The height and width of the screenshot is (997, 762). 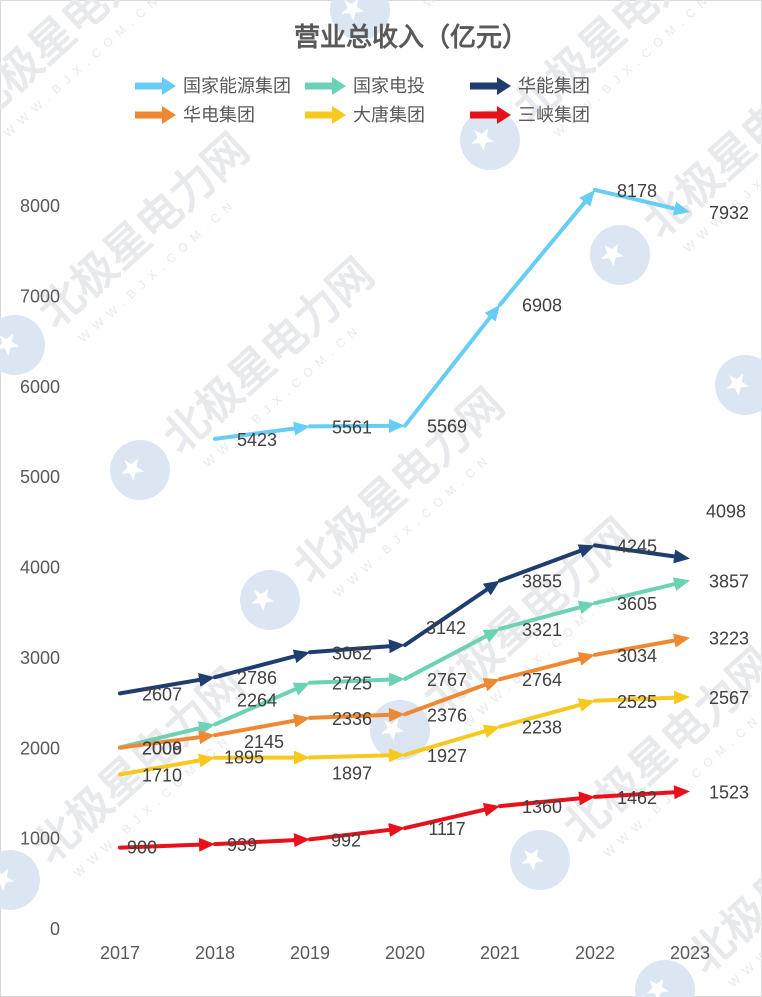 What do you see at coordinates (389, 86) in the screenshot?
I see `legend-label: 国家电投` at bounding box center [389, 86].